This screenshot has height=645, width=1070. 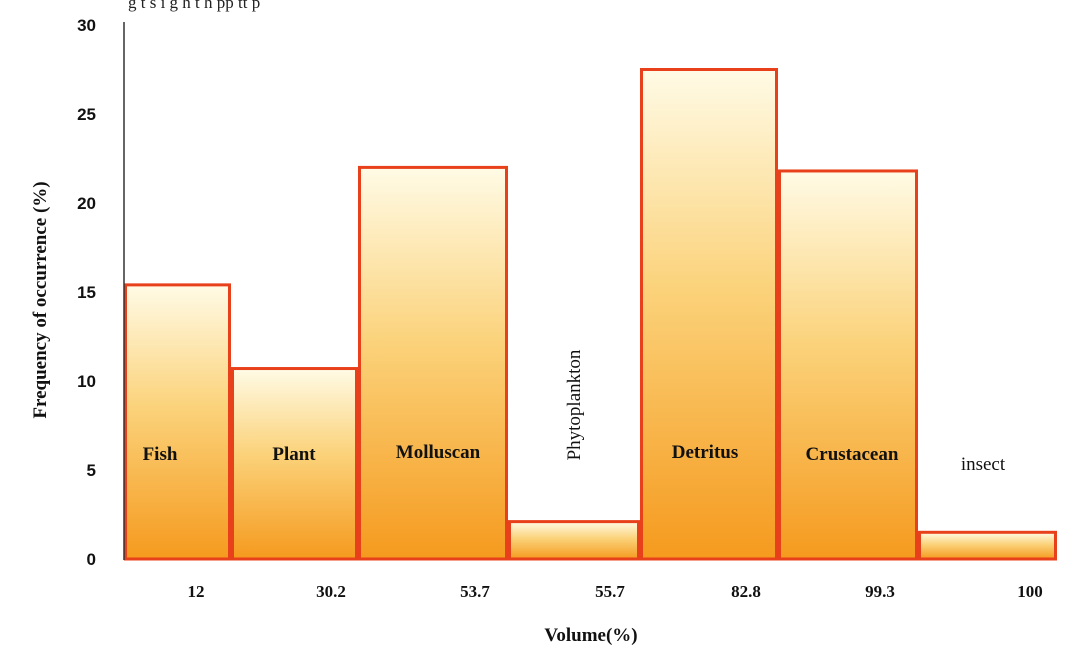 What do you see at coordinates (574, 404) in the screenshot?
I see `bar-label: Phytoplankton` at bounding box center [574, 404].